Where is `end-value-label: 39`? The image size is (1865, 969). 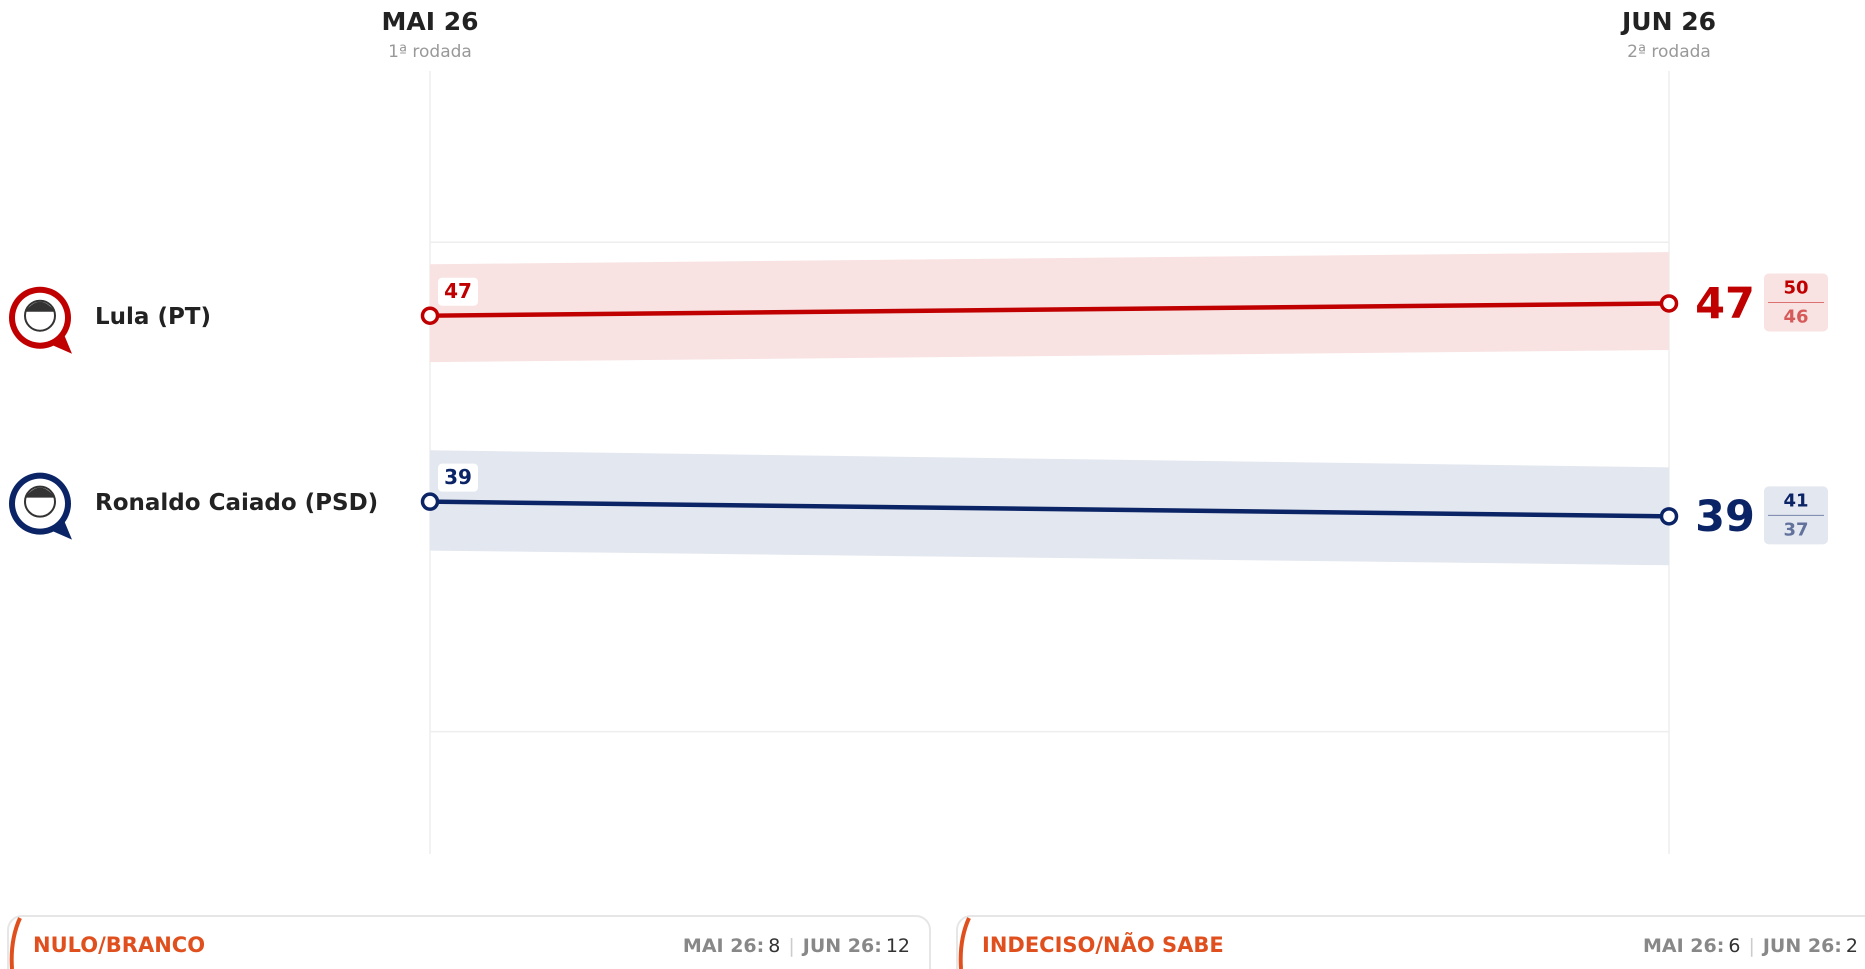 end-value-label: 39 is located at coordinates (1725, 517).